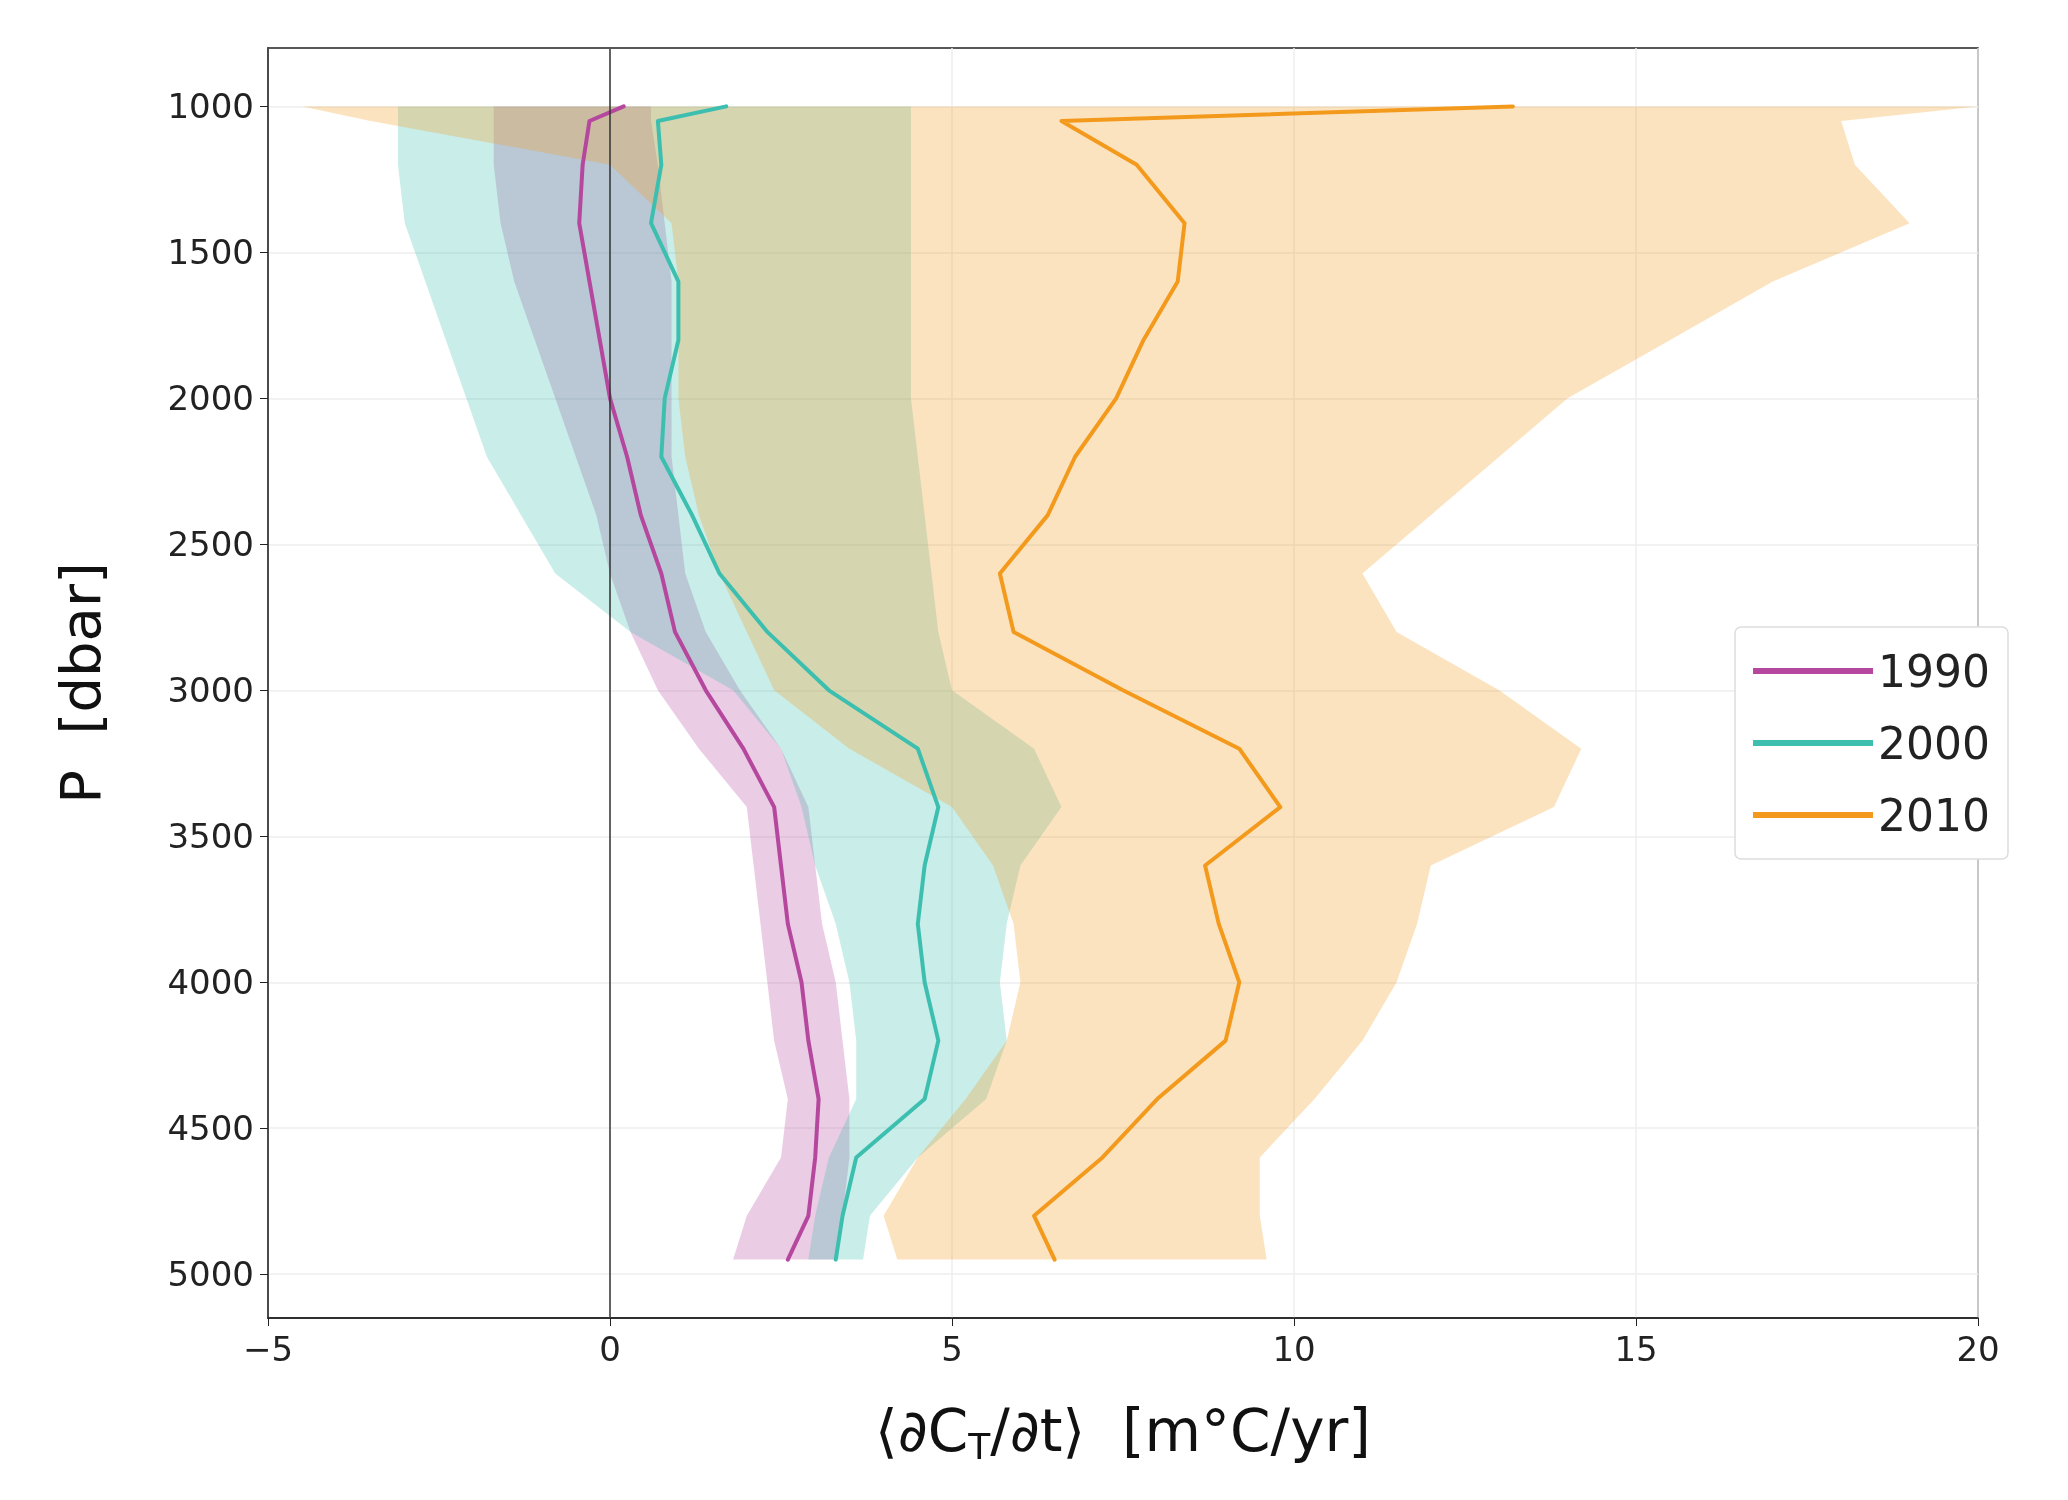  I want to click on y-tick-label: 5000, so click(210, 1274).